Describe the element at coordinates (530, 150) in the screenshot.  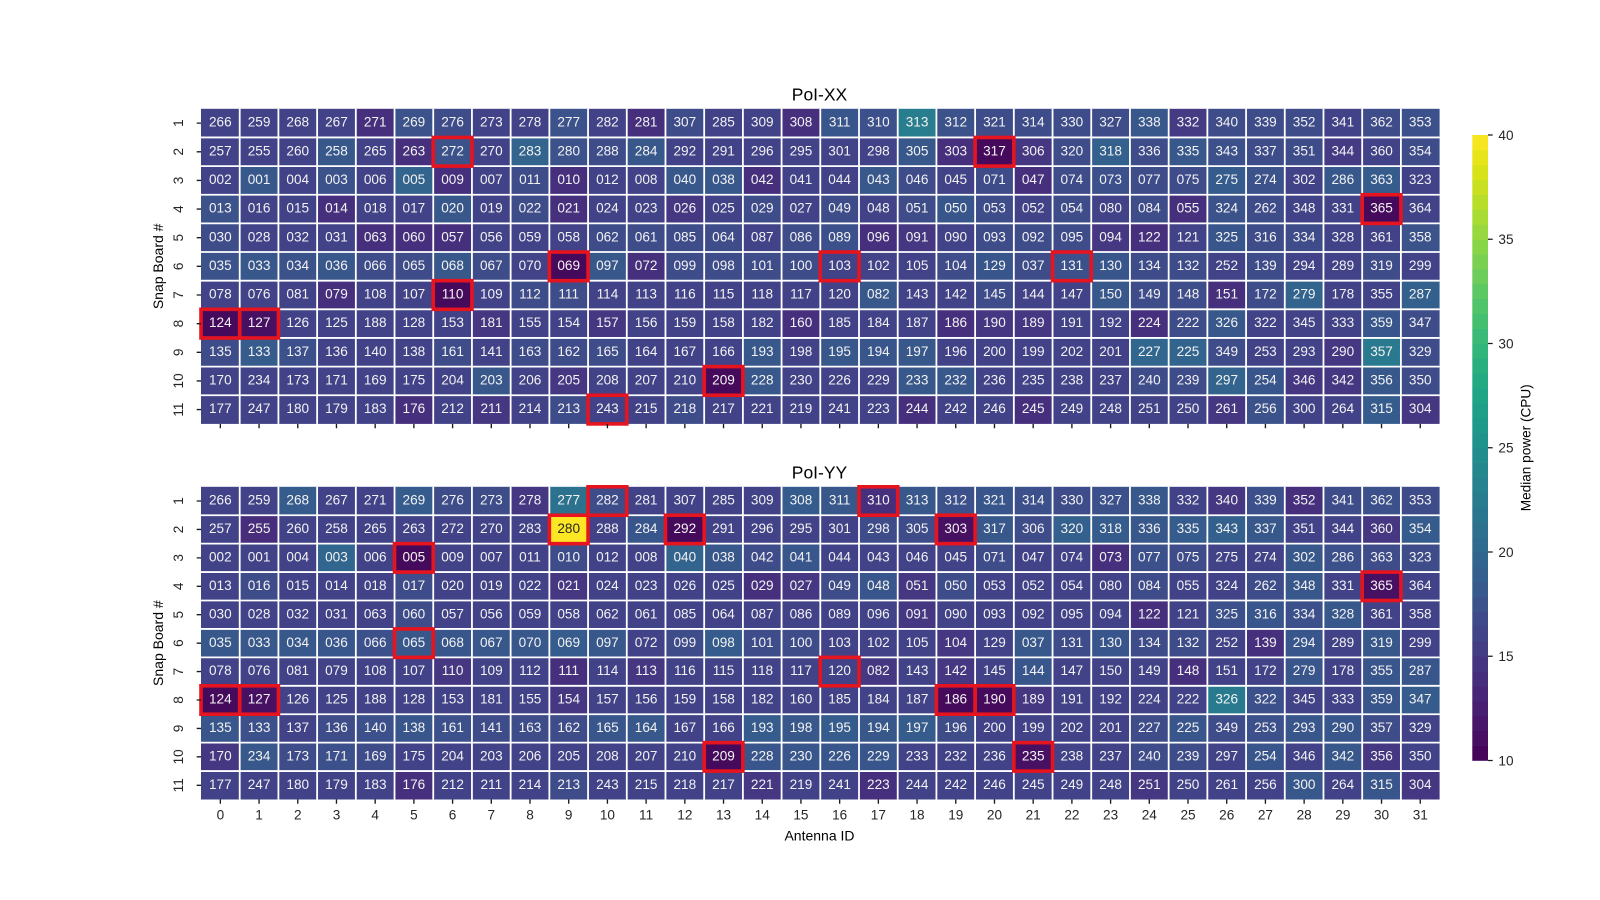
I see `svg-text: 283` at that location.